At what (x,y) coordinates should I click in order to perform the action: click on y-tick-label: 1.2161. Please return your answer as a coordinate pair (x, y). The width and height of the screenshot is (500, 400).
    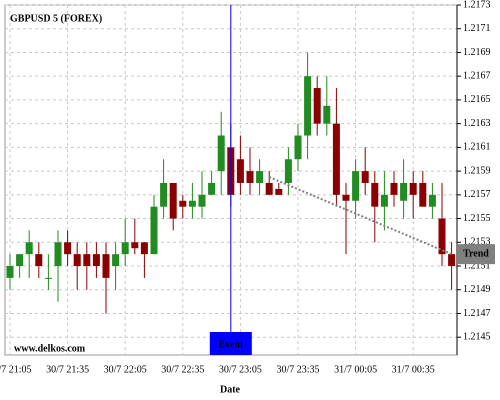
    Looking at the image, I should click on (477, 147).